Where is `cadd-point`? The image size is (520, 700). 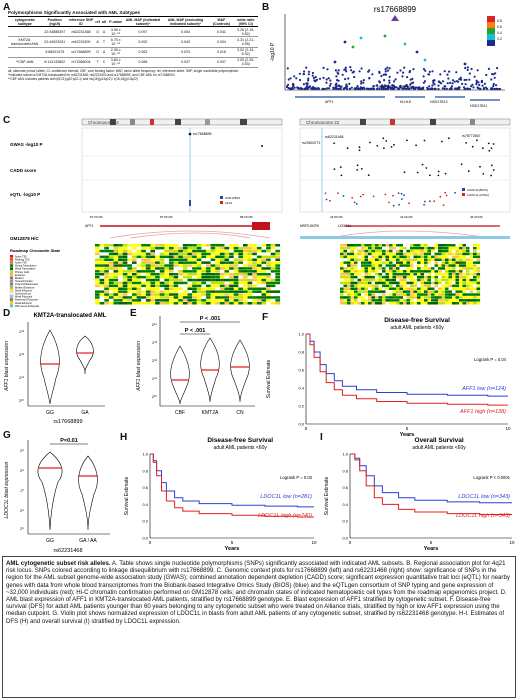 cadd-point is located at coordinates (341, 175).